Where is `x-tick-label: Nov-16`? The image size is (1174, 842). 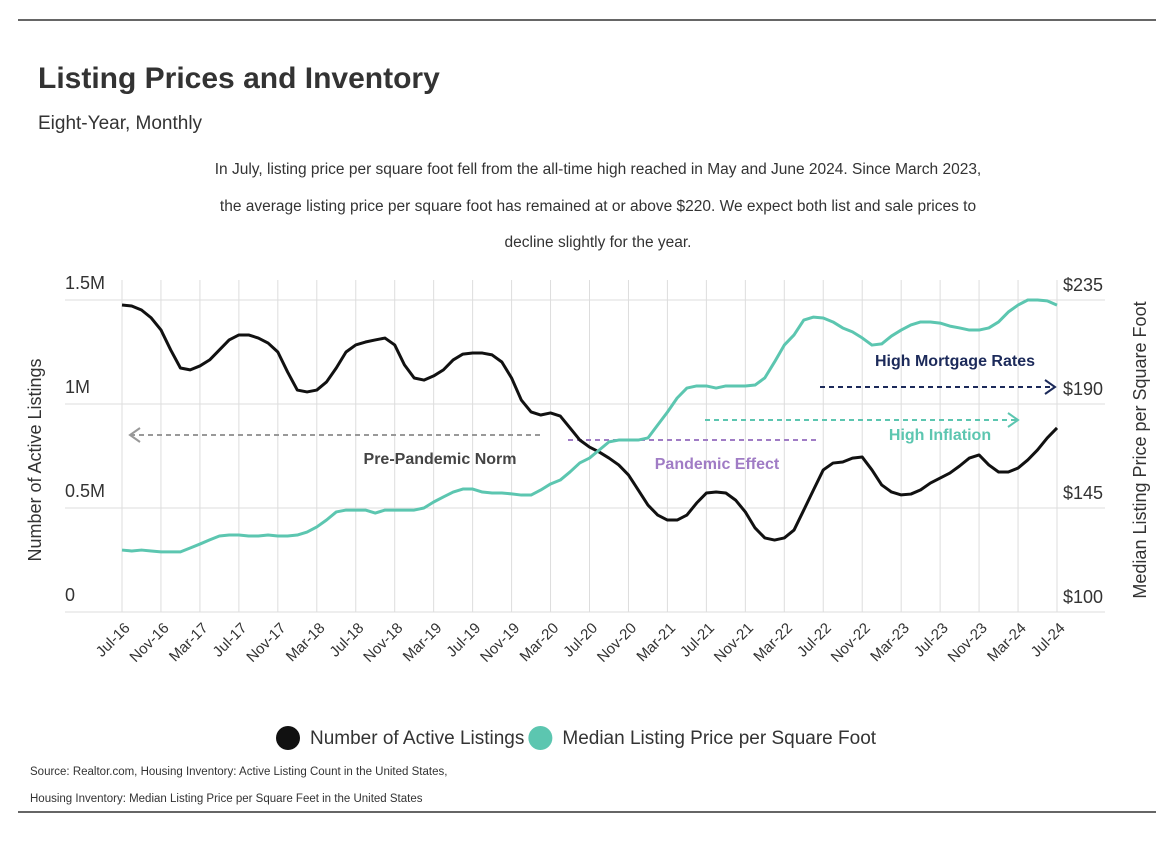 x-tick-label: Nov-16 is located at coordinates (149, 643).